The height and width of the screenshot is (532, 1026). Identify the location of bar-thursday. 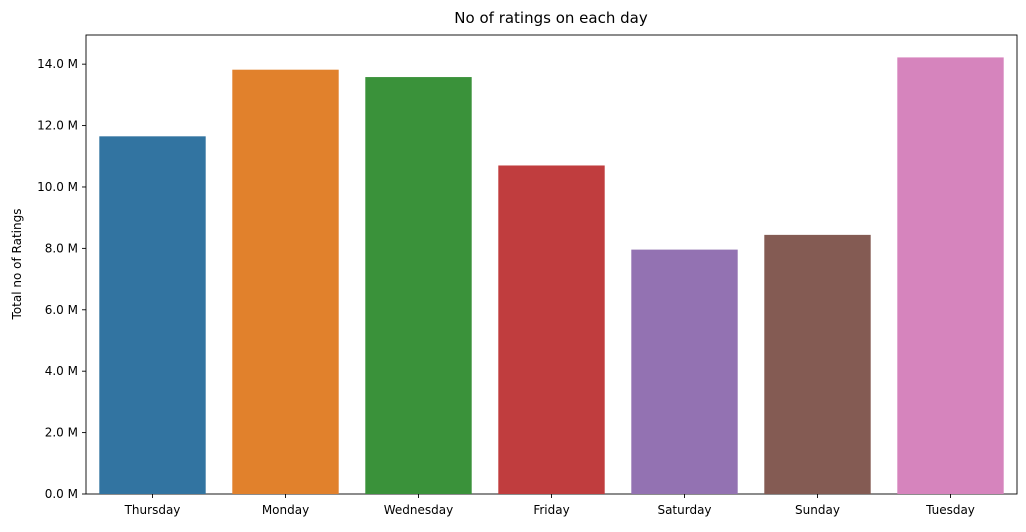
(152, 315).